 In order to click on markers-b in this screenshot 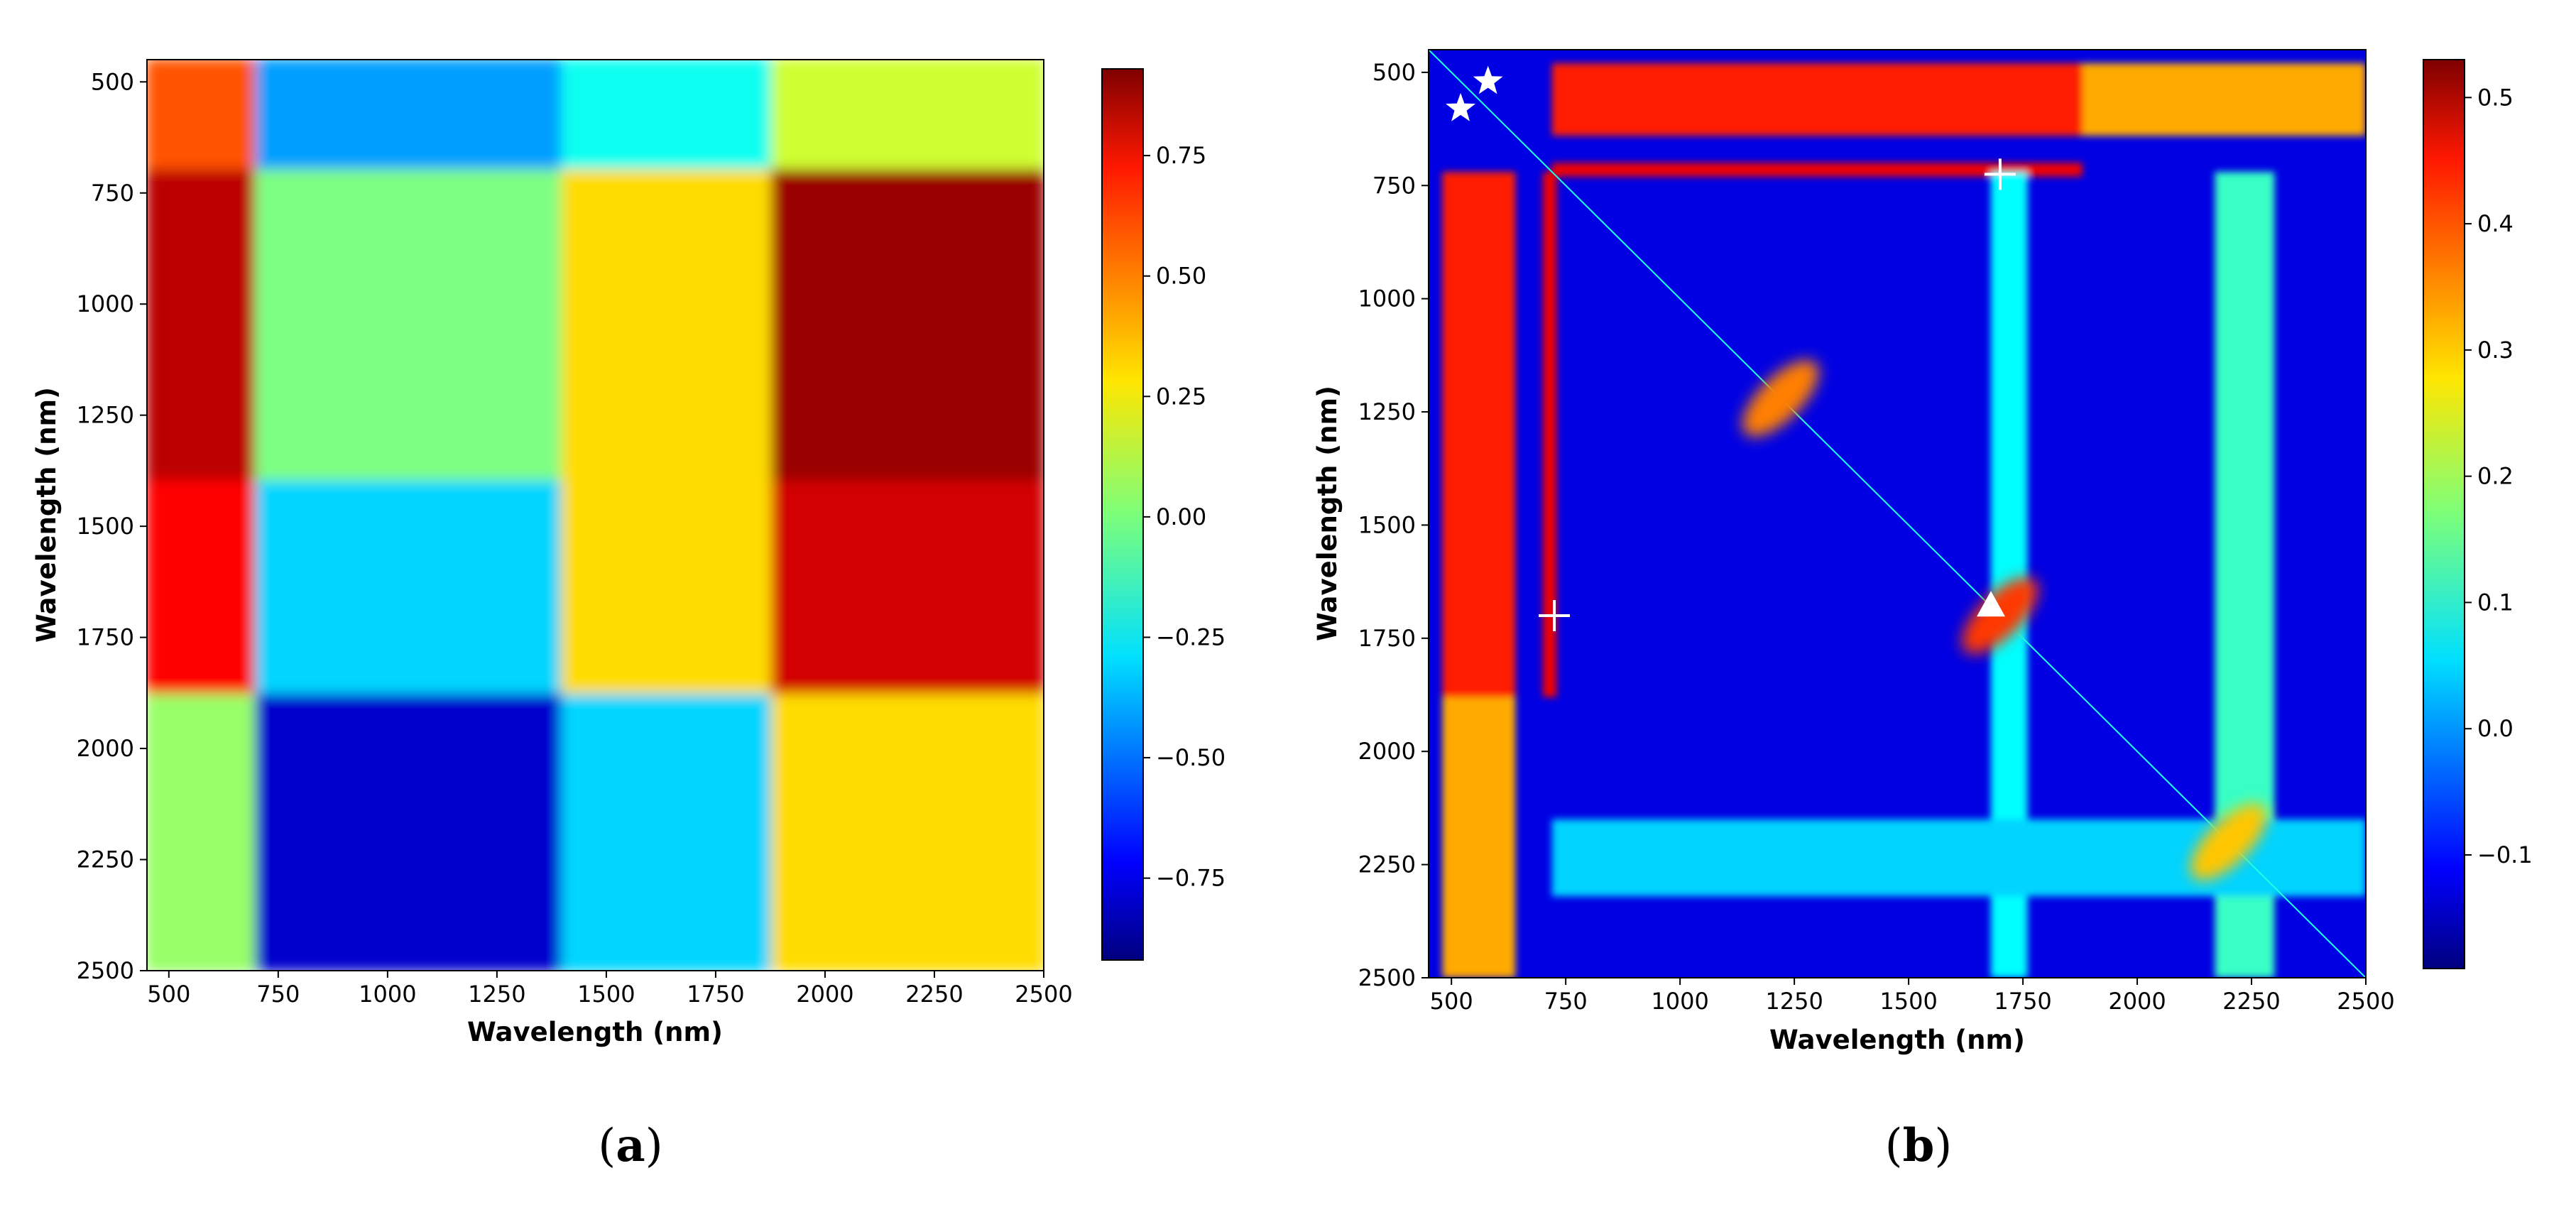, I will do `click(1731, 348)`.